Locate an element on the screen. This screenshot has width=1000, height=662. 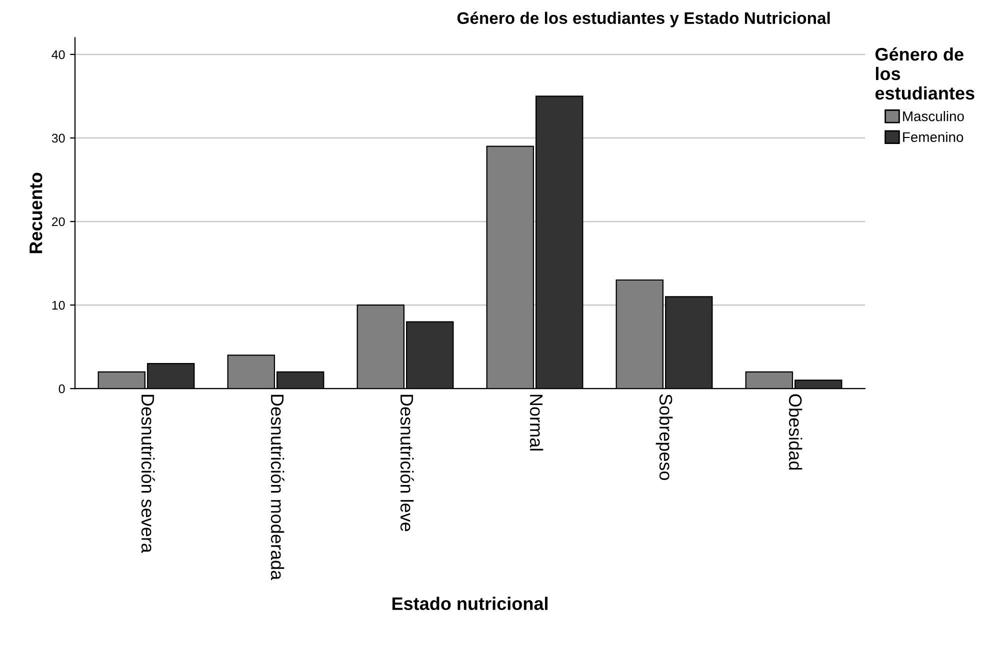
legend-label: Masculino is located at coordinates (933, 116).